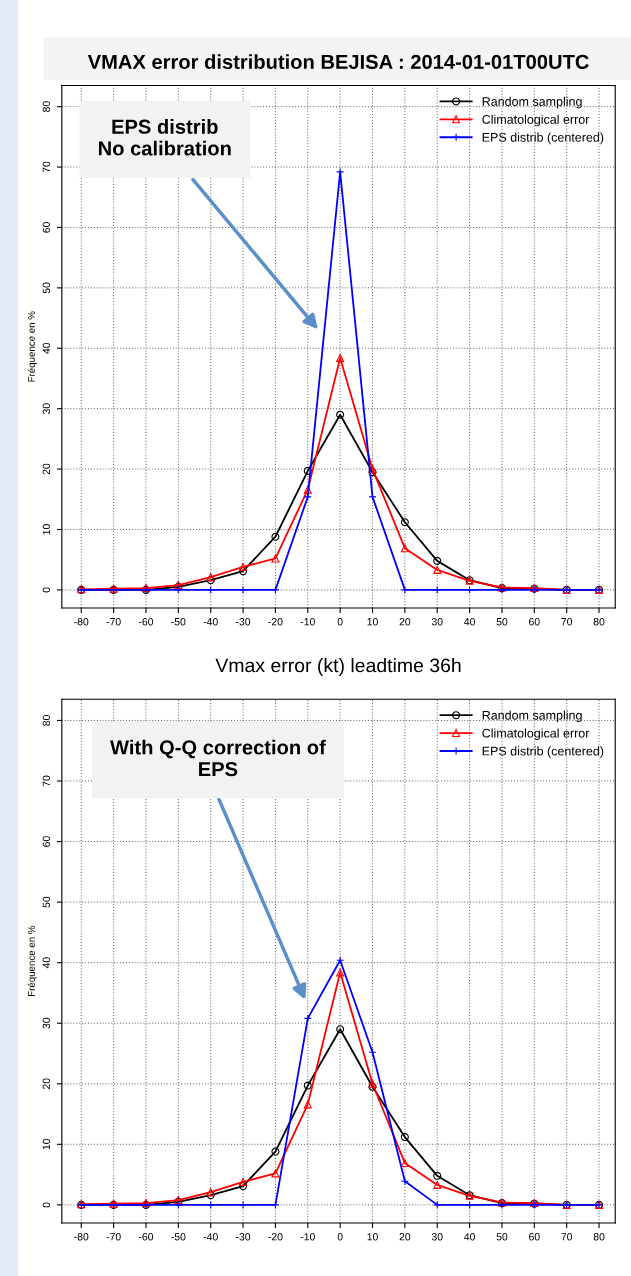 The image size is (631, 1276). Describe the element at coordinates (164, 137) in the screenshot. I see `annotation: EPS distrib No calibration` at that location.